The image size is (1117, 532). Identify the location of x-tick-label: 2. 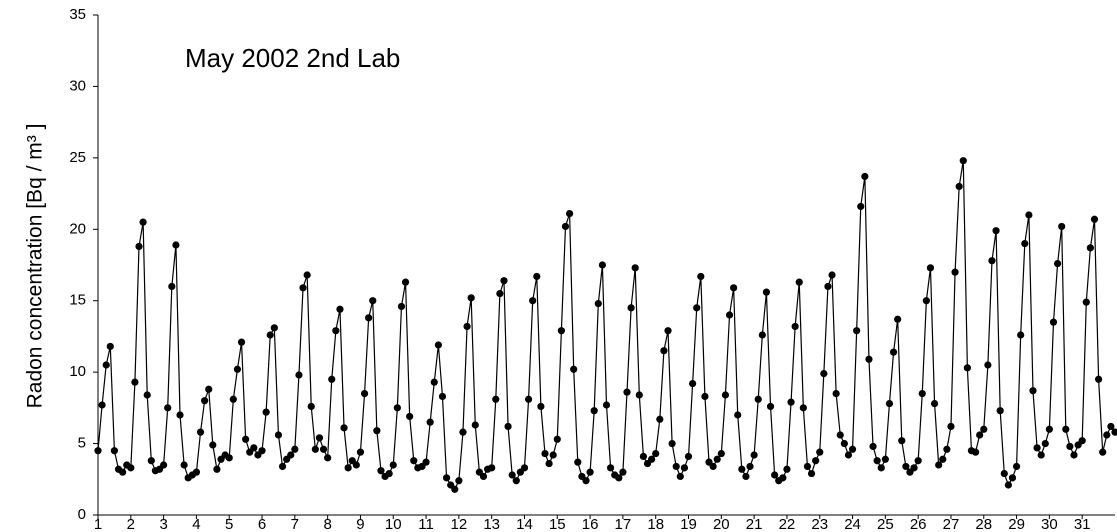
(131, 524).